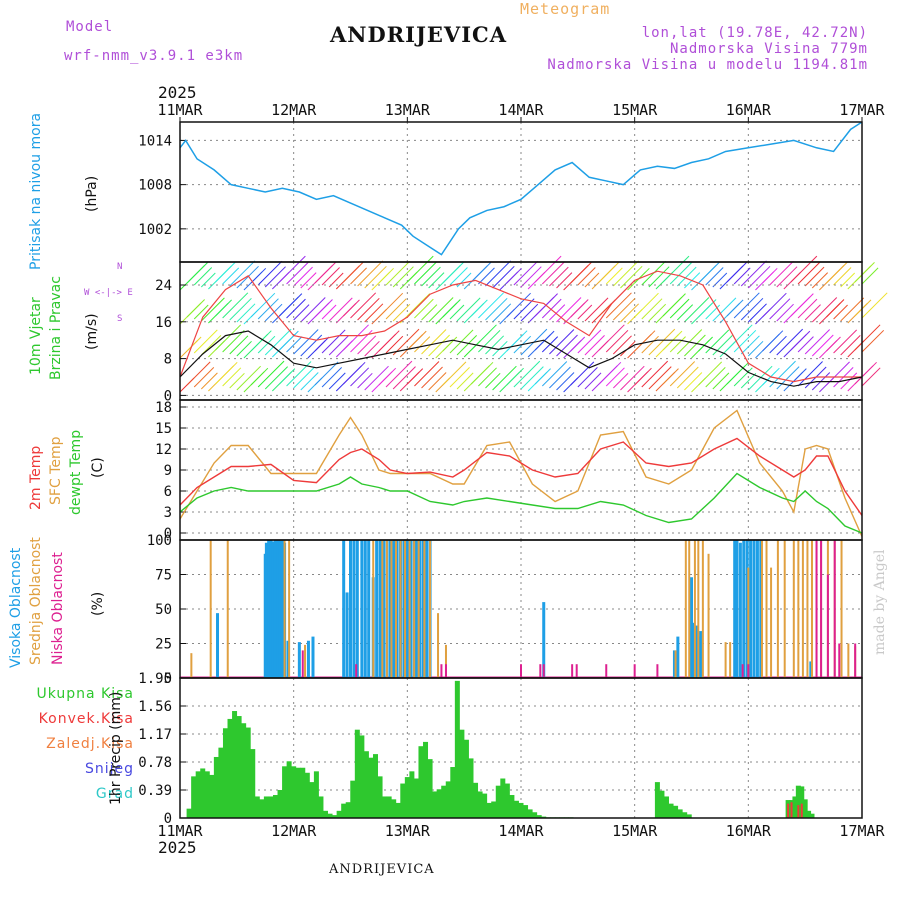 The image size is (900, 900). What do you see at coordinates (521, 476) in the screenshot?
I see `t2m-temp-line` at bounding box center [521, 476].